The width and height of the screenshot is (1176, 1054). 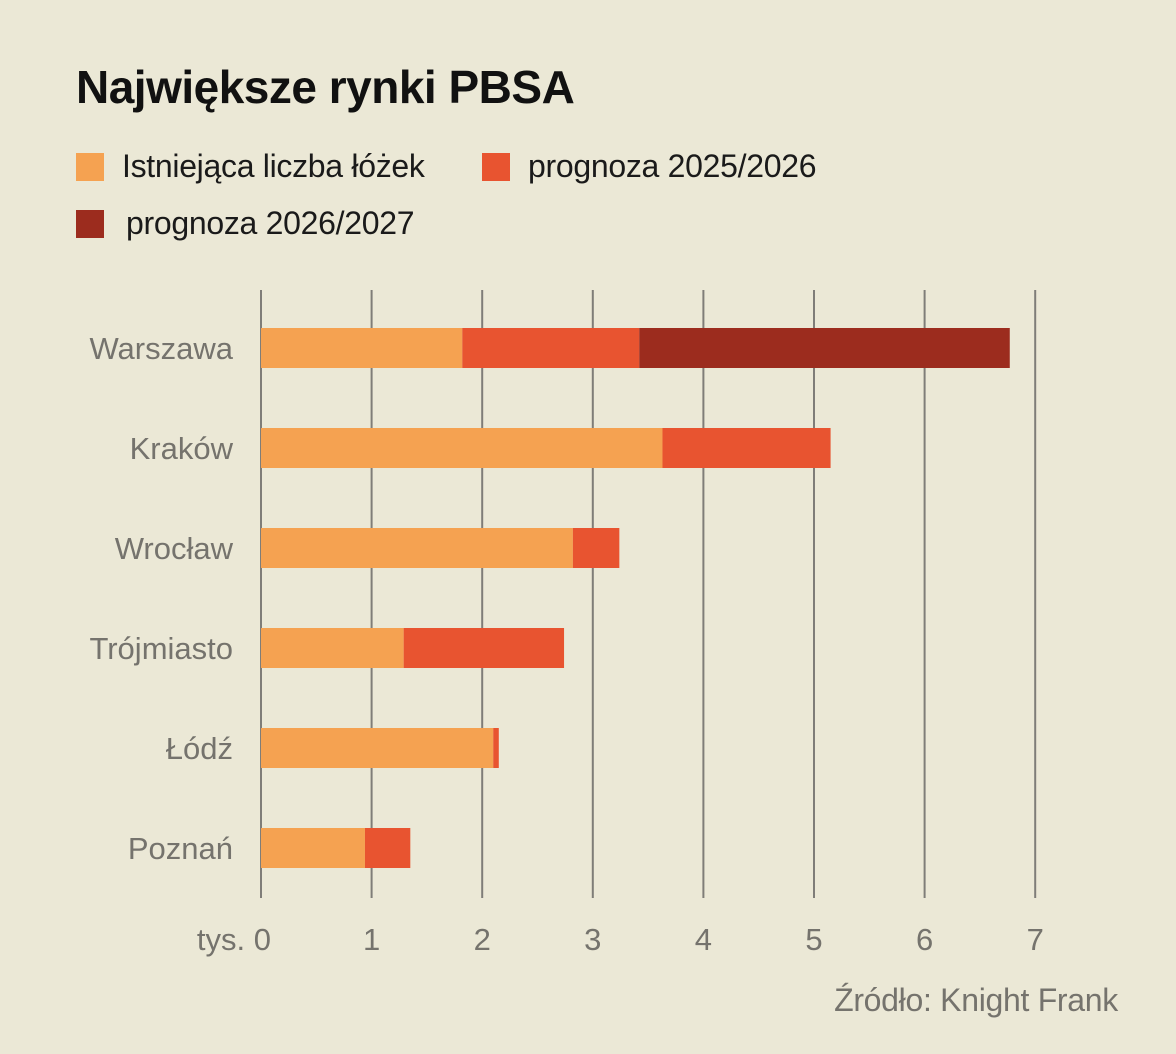 I want to click on x-tick-label-2: 2, so click(x=482, y=939).